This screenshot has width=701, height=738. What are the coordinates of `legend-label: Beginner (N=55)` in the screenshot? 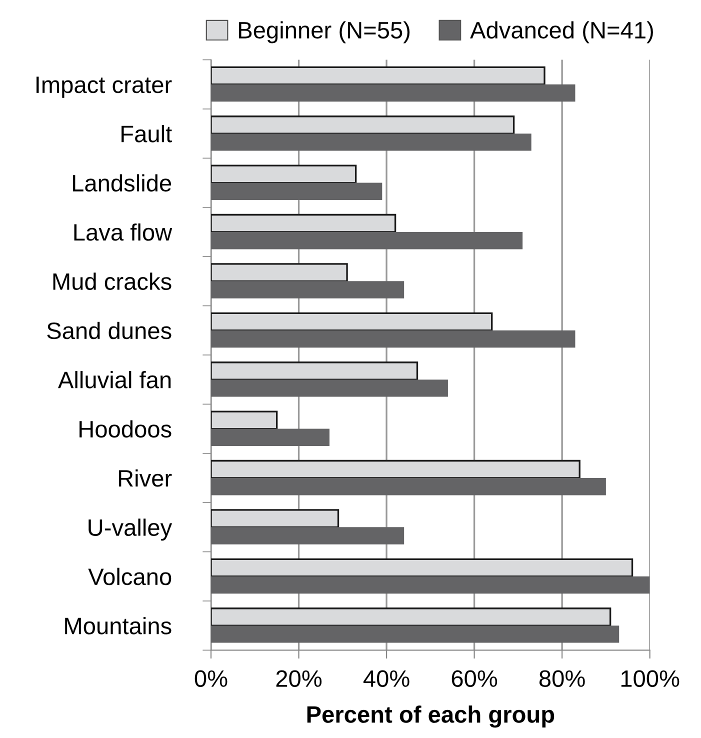 It's located at (324, 32).